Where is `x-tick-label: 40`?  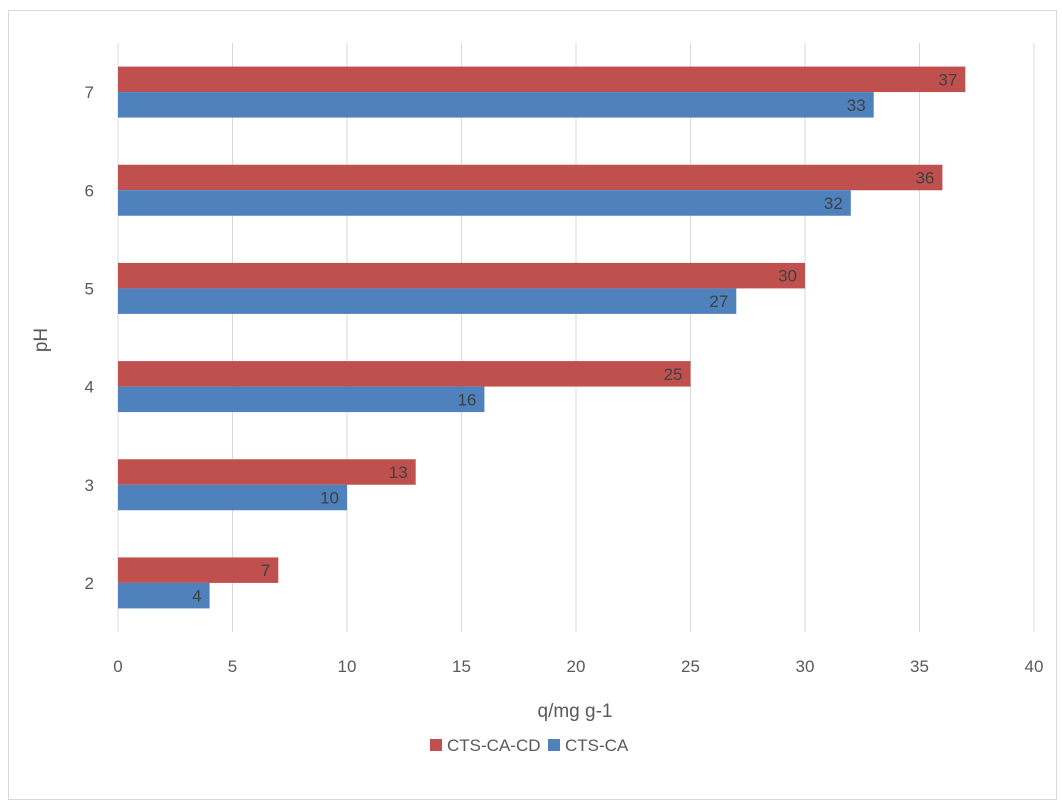 x-tick-label: 40 is located at coordinates (1034, 666).